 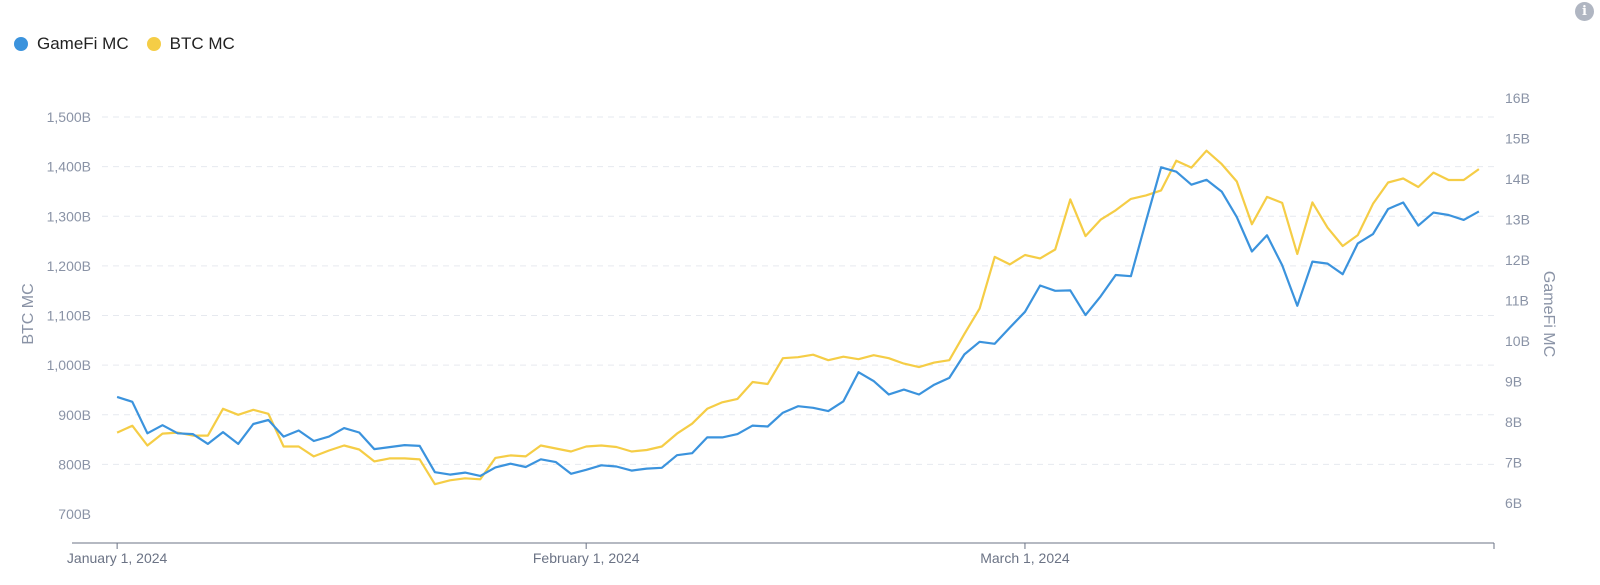 I want to click on y-right-tick-label: 12B, so click(x=1517, y=260).